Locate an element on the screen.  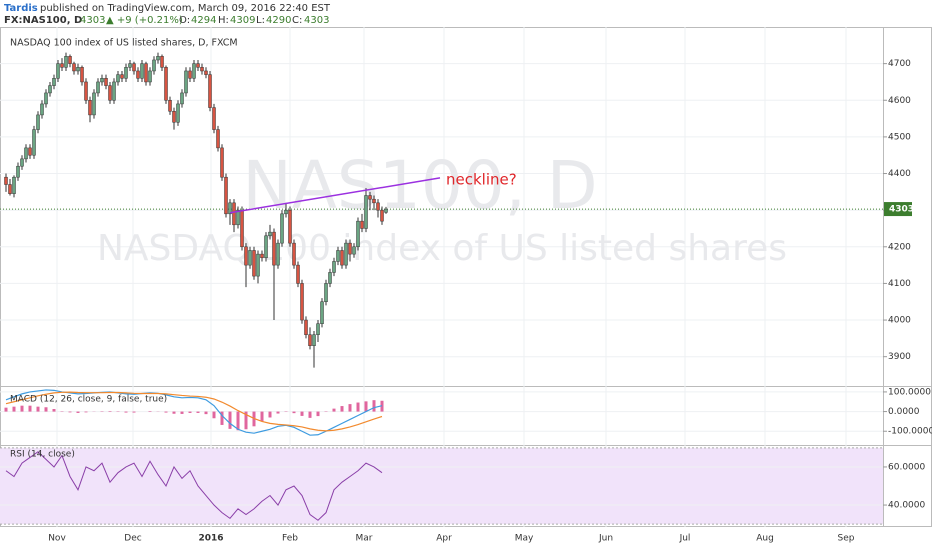
y-tick-label: 4200 is located at coordinates (899, 247).